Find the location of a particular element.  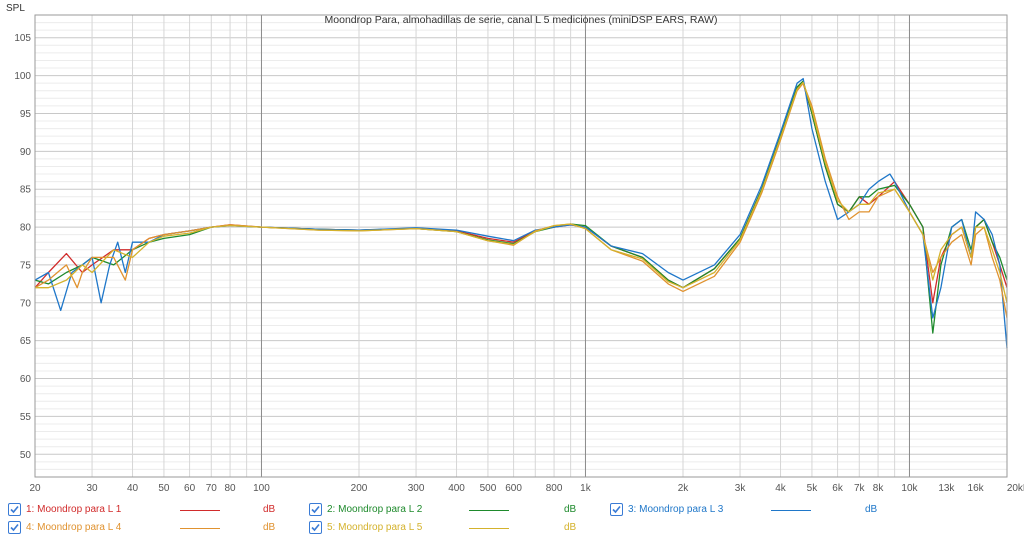

x-tick-label: 100 is located at coordinates (261, 488).